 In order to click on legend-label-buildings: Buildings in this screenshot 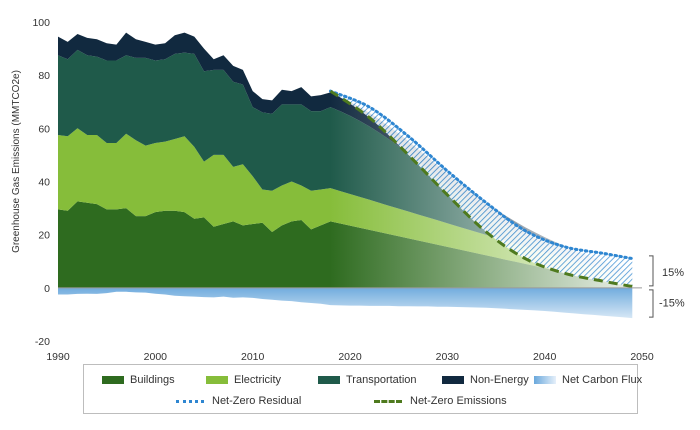, I will do `click(152, 380)`.